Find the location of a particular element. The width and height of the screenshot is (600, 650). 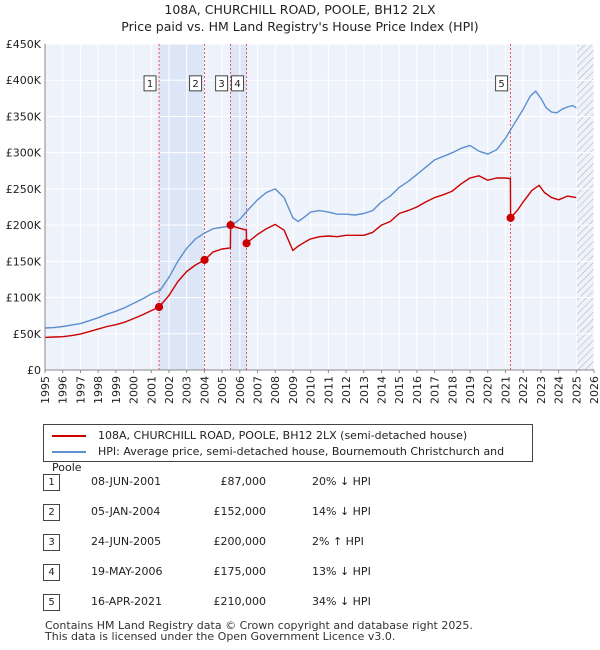

y-tick-label: £50K is located at coordinates (27, 334).